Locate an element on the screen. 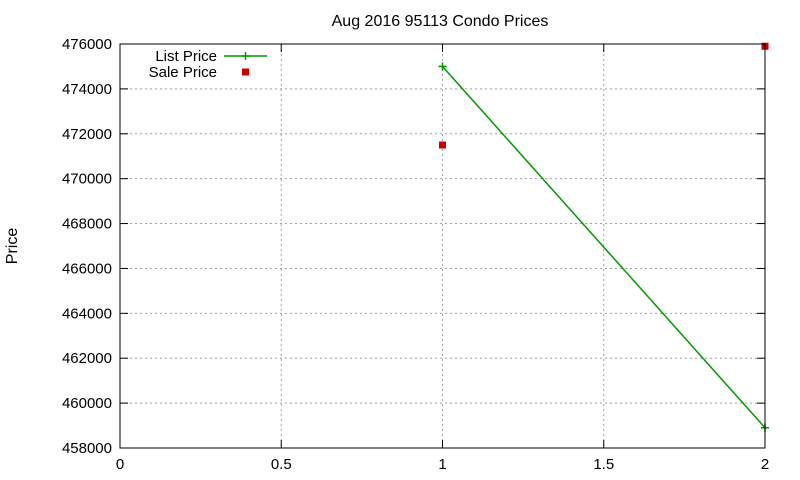 The image size is (800, 480). x-tick-label: 0.5 is located at coordinates (281, 464).